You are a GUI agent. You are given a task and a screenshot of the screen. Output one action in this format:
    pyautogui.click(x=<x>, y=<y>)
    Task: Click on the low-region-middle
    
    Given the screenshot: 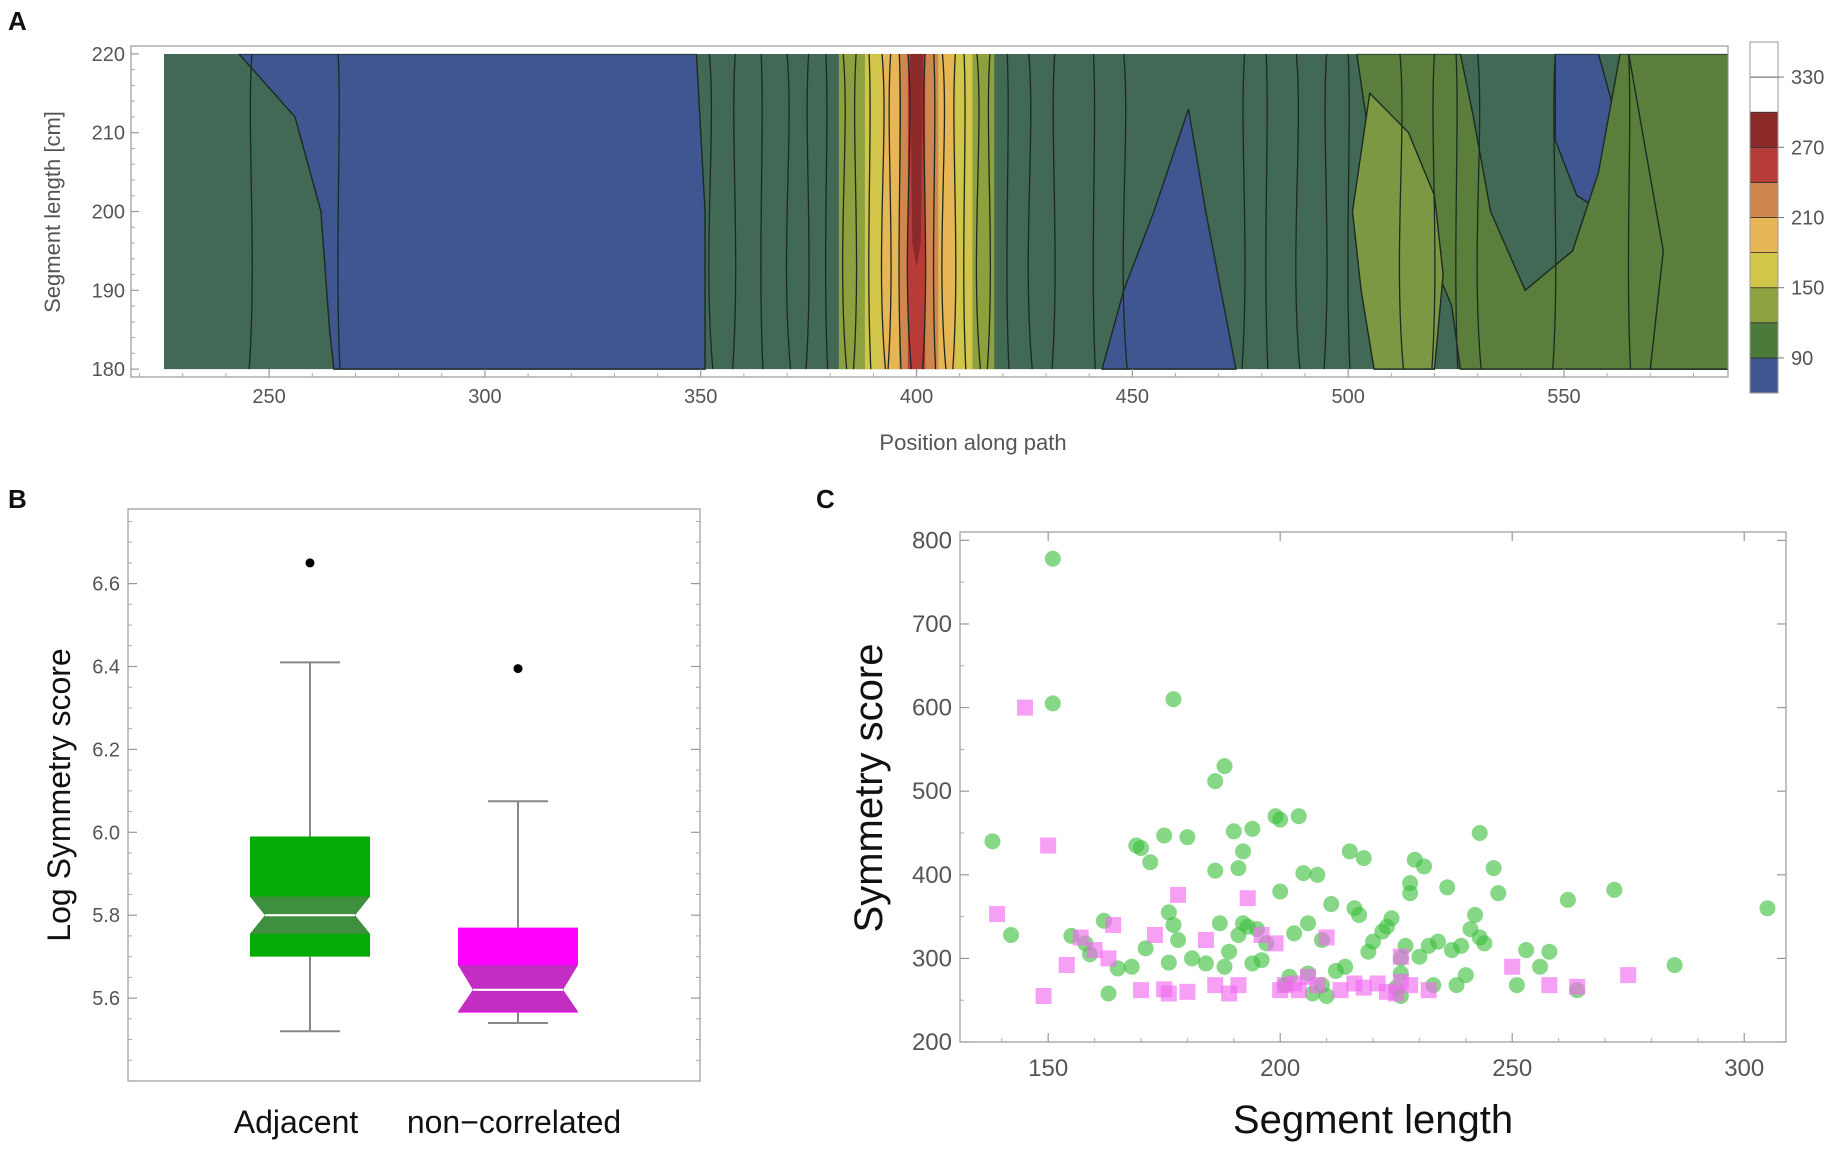 What is the action you would take?
    pyautogui.click(x=1169, y=239)
    